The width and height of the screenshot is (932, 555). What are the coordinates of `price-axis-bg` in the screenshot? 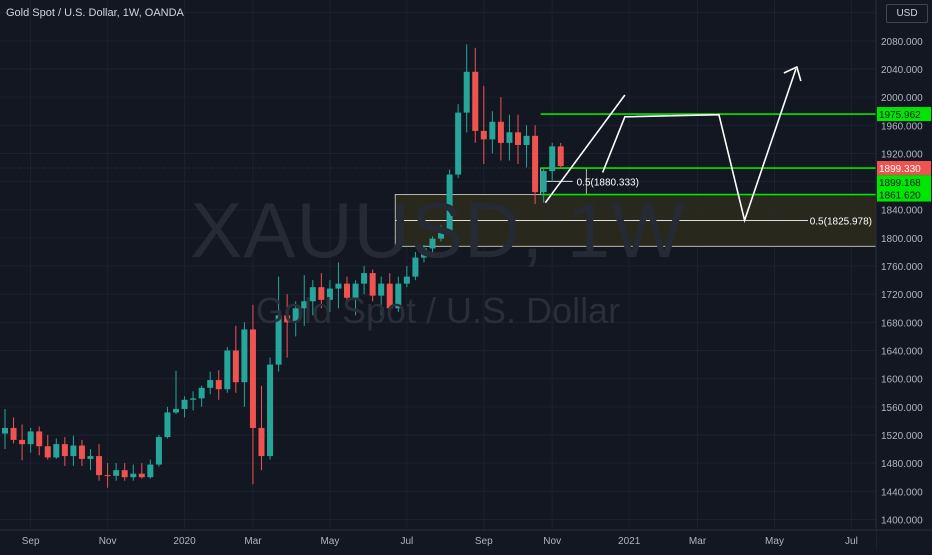 It's located at (904, 275).